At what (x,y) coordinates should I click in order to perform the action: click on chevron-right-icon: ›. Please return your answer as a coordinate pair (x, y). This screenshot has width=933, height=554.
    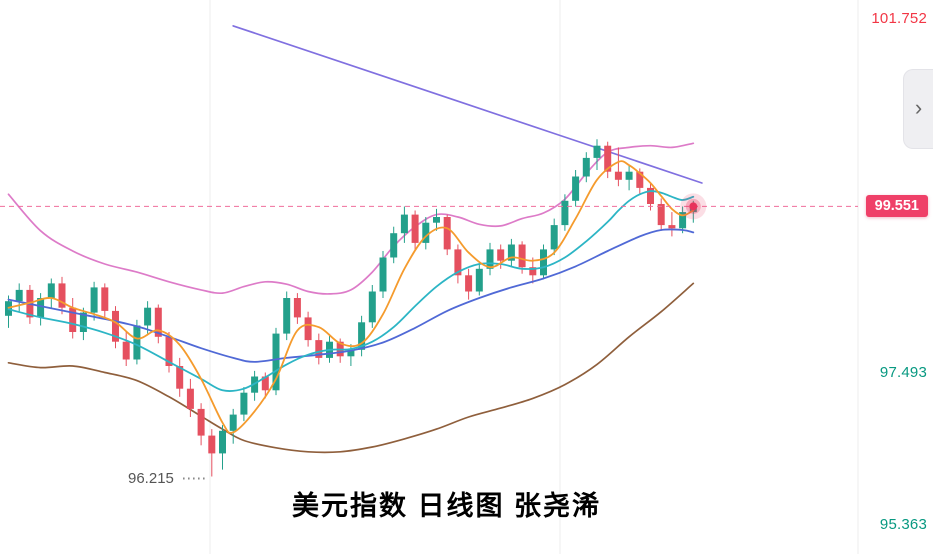
    Looking at the image, I should click on (918, 107).